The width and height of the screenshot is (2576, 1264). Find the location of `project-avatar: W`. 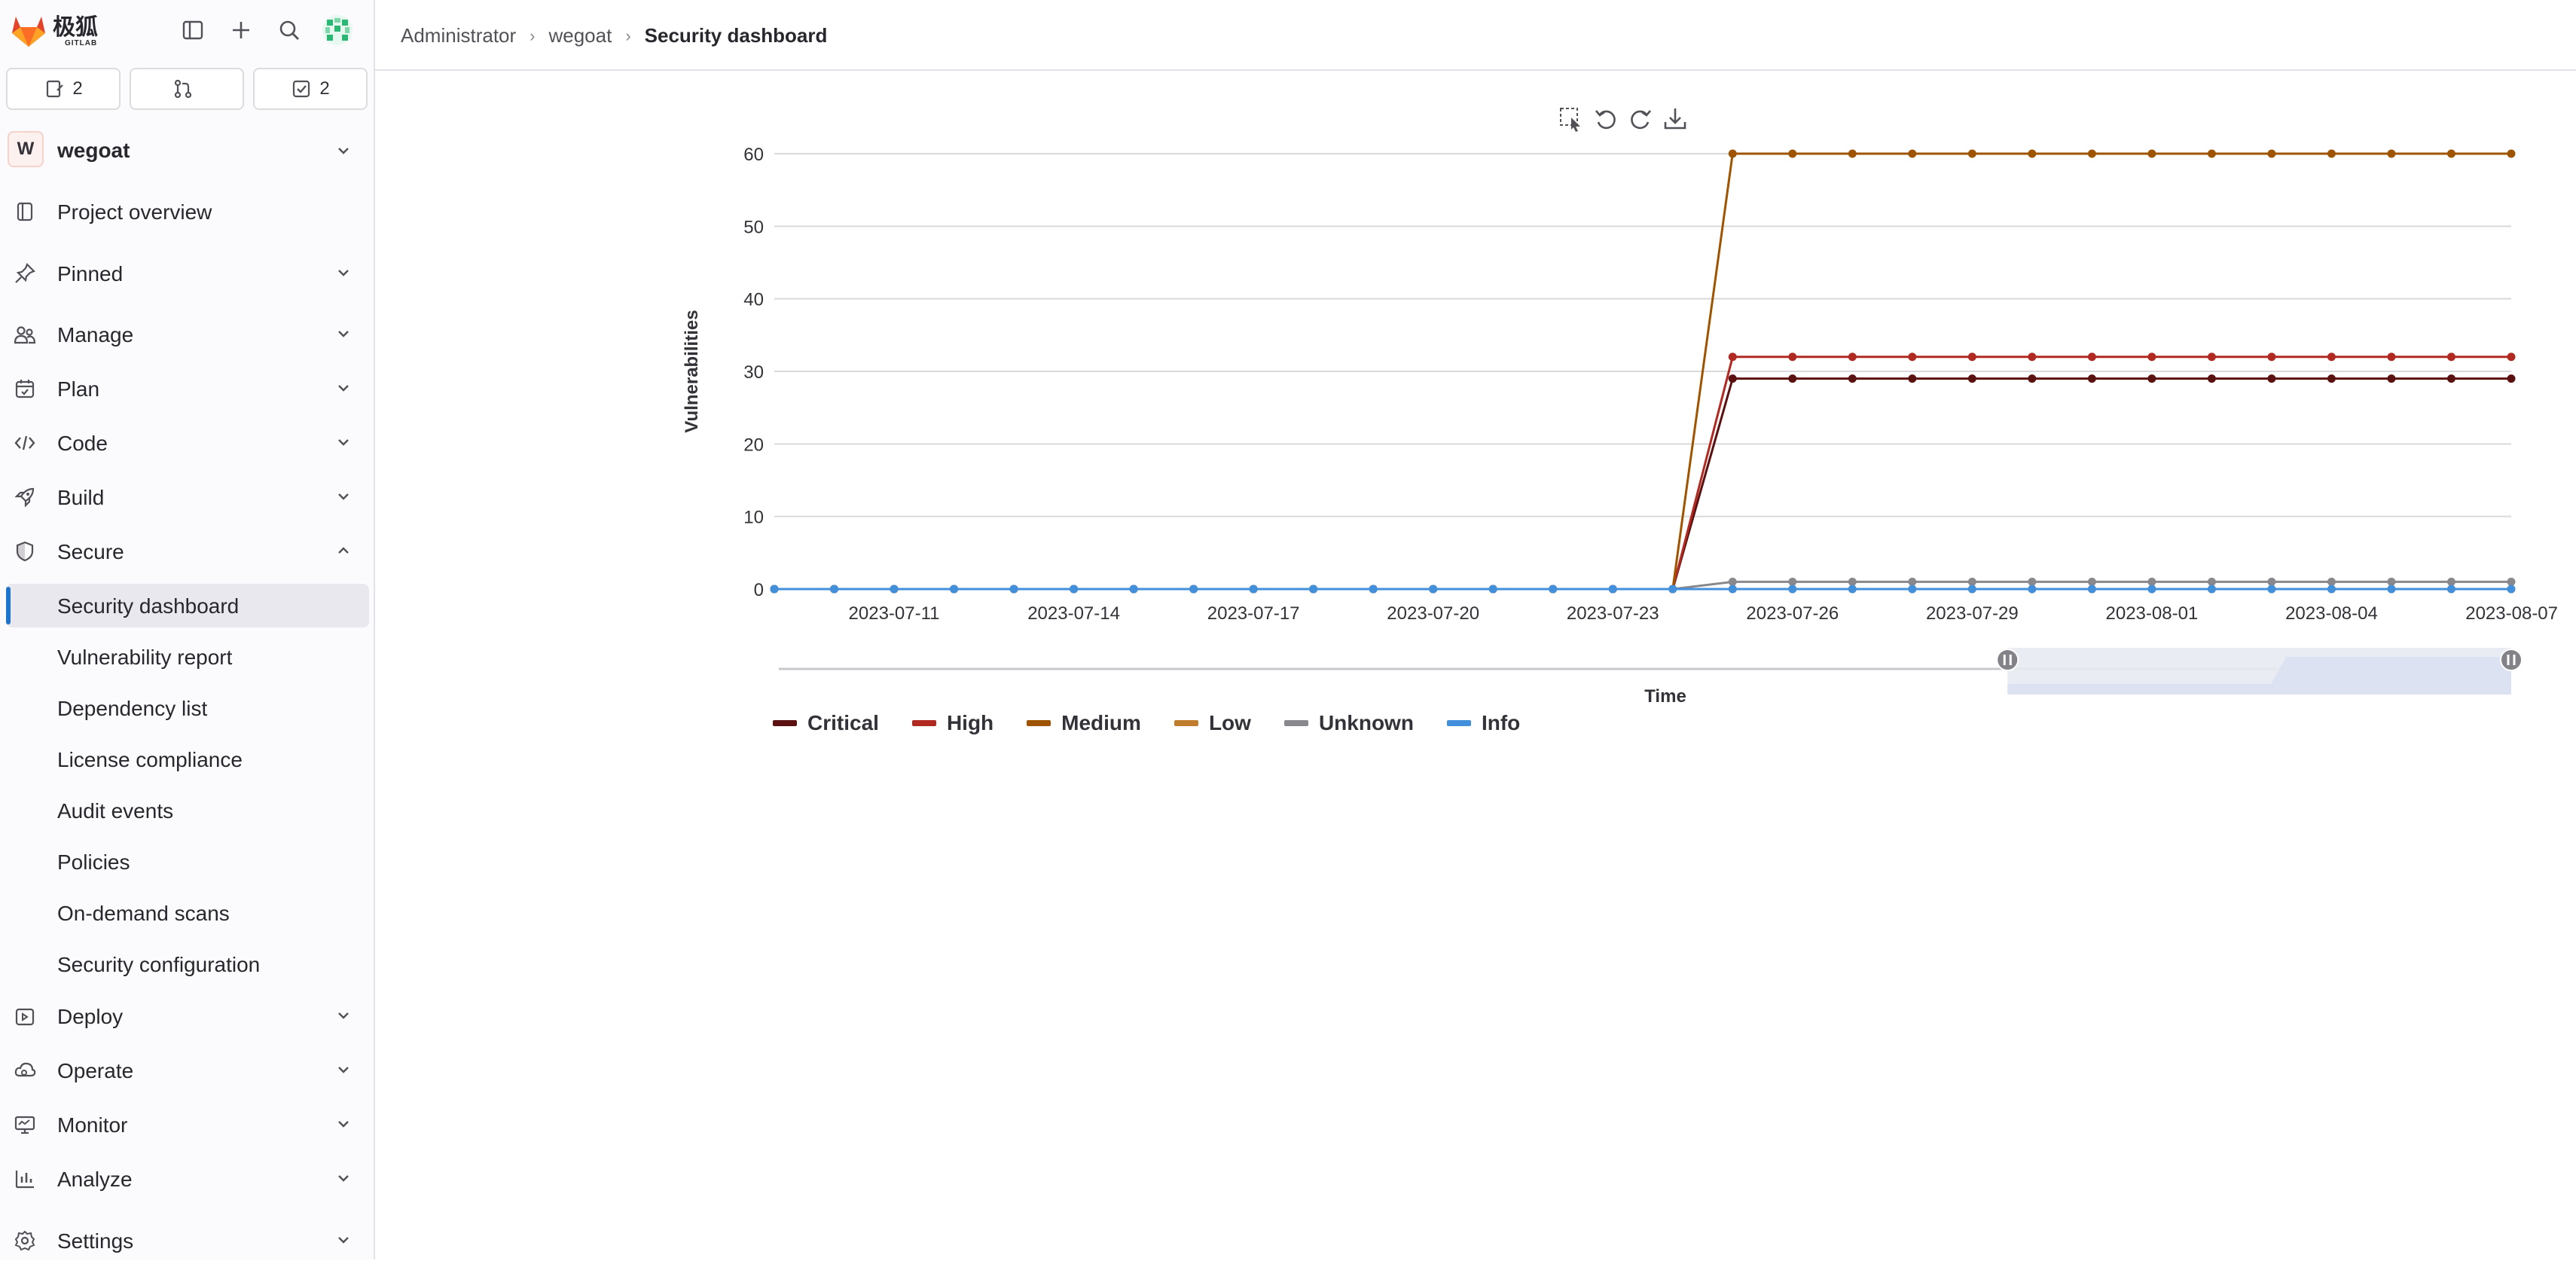

project-avatar: W is located at coordinates (26, 149).